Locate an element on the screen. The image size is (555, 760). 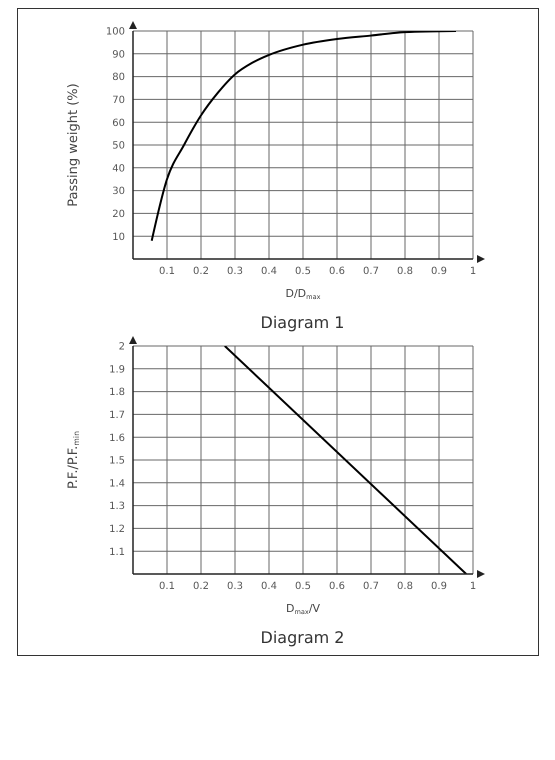
y-tick-label: 50 is located at coordinates (118, 146).